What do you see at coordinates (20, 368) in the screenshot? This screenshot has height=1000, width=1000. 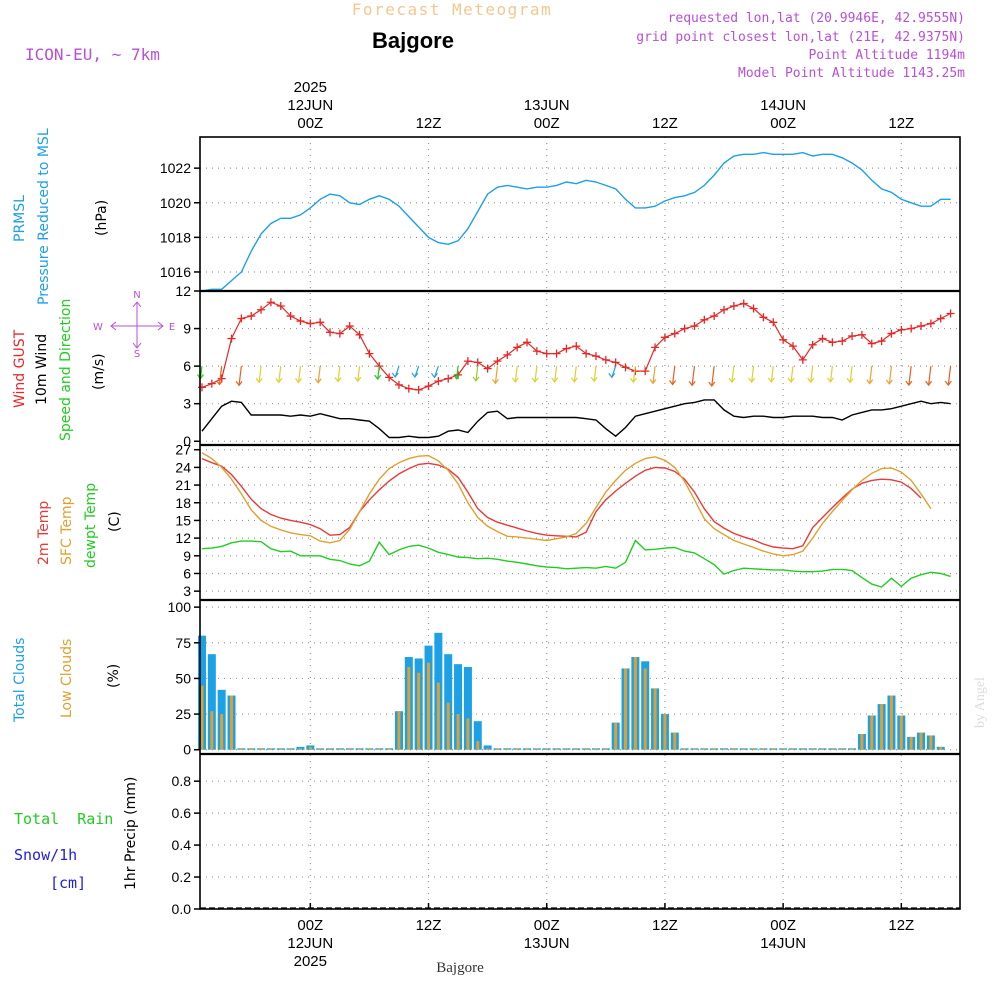 I see `gust-label: Wind GUST` at bounding box center [20, 368].